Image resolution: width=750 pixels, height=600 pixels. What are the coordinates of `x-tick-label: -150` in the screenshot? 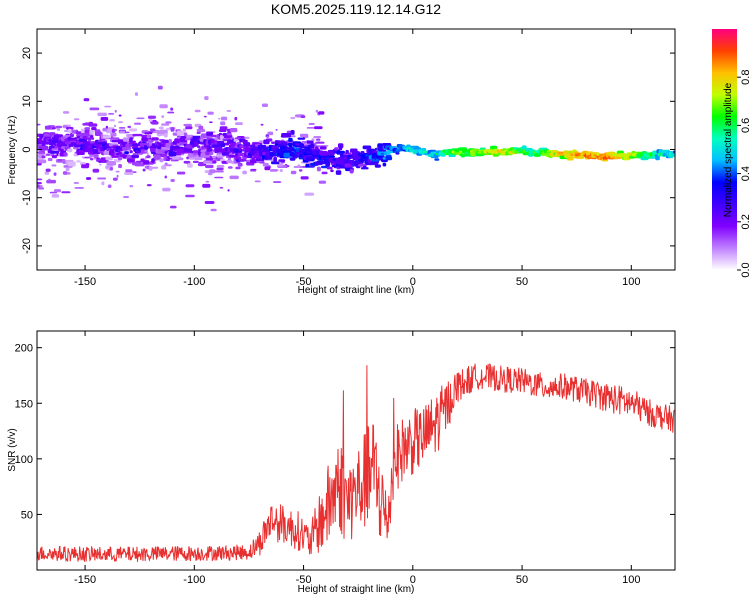 It's located at (85, 580).